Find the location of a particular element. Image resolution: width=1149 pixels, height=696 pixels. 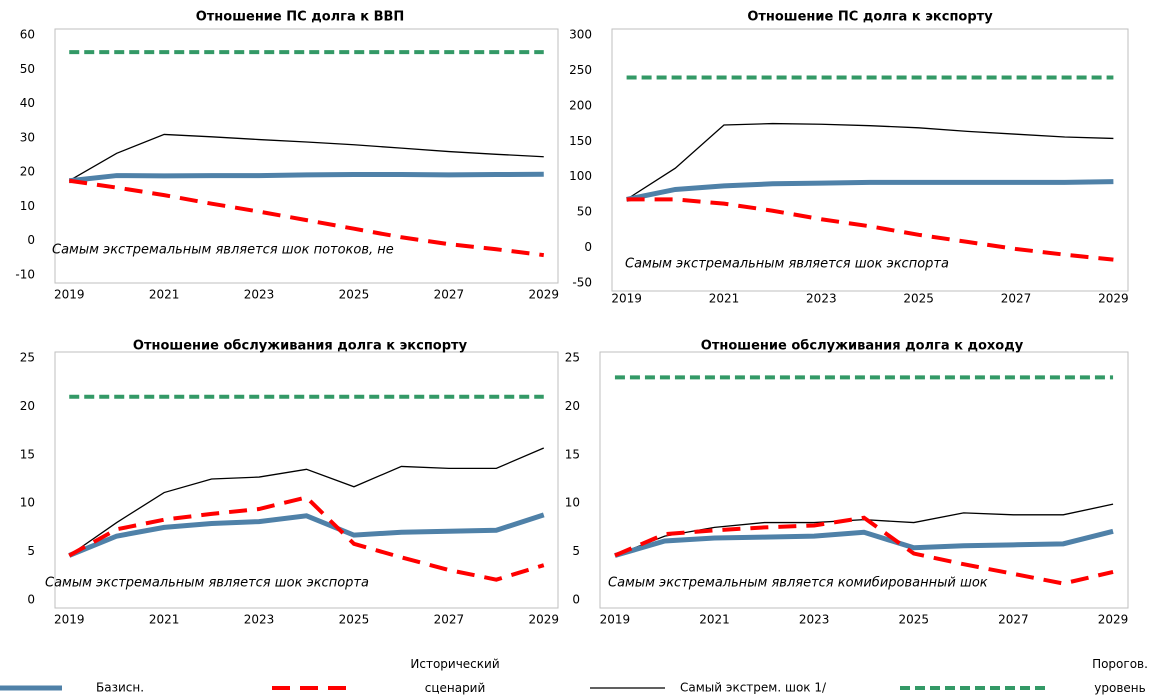

legend-label: Исторический сценарий is located at coordinates (454, 676).